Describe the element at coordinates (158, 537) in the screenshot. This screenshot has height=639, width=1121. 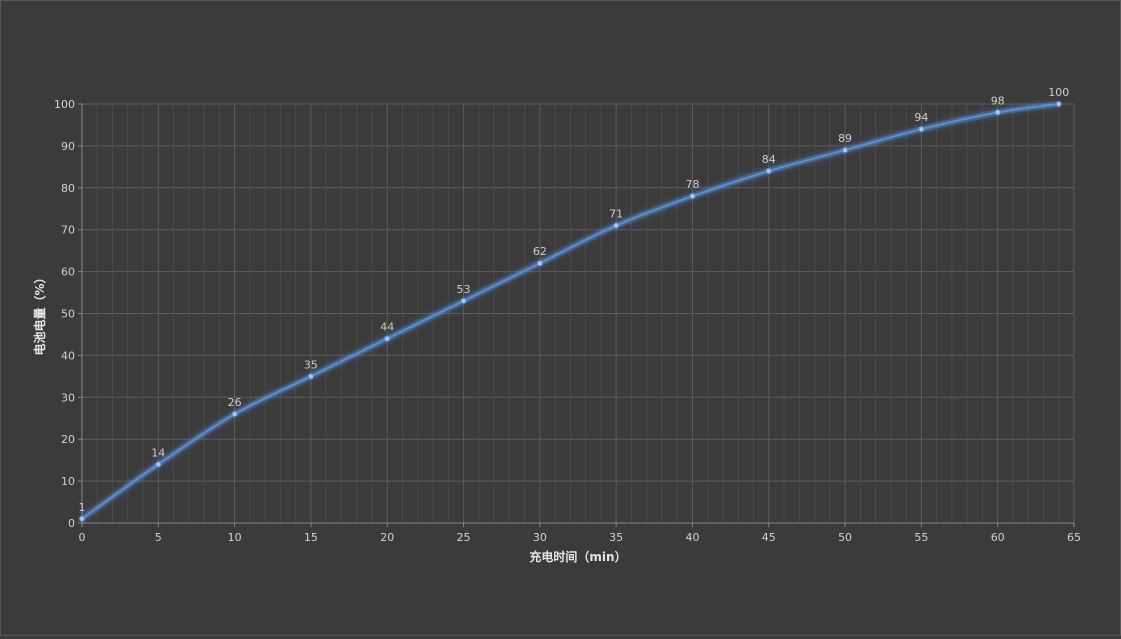
I see `x-tick-label: 5` at that location.